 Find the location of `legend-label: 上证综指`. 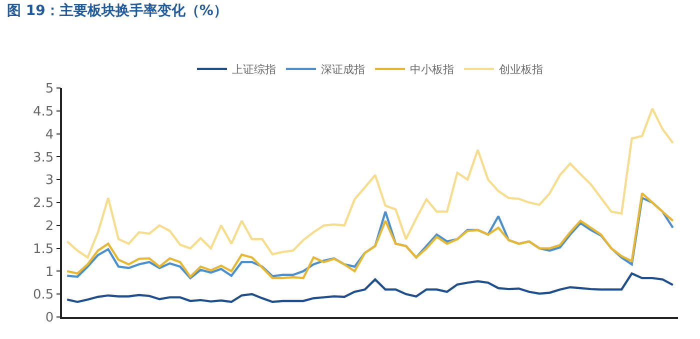

legend-label: 上证综指 is located at coordinates (254, 69).